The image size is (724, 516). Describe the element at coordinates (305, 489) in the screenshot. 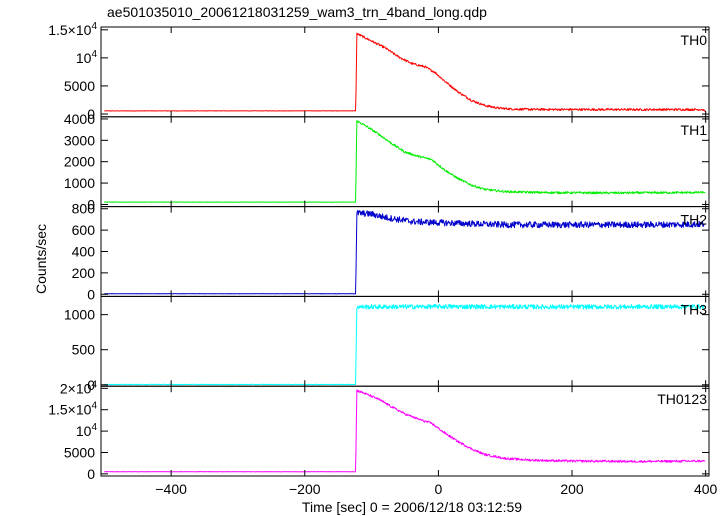

I see `x-tick-label: −200` at that location.